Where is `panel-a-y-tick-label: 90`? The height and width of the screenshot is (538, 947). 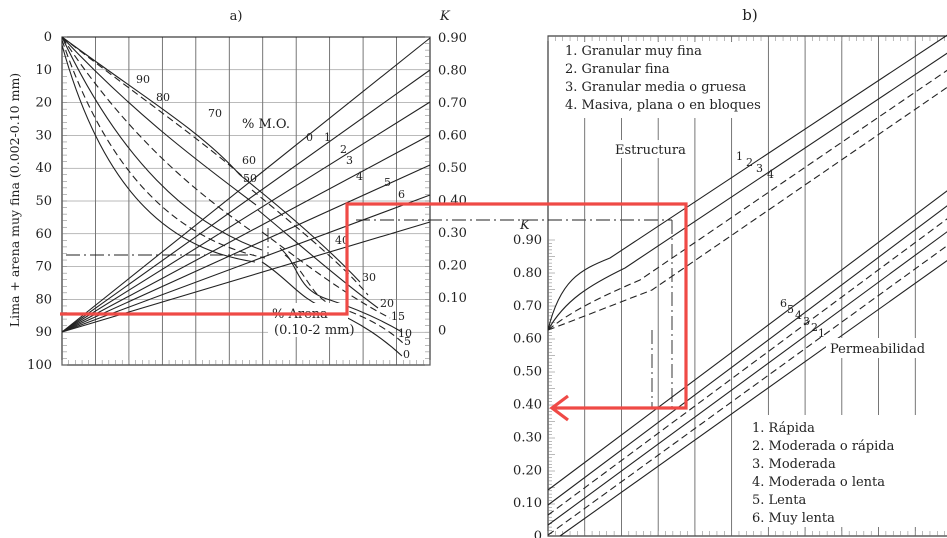
panel-a-y-tick-label: 90 is located at coordinates (43, 332).